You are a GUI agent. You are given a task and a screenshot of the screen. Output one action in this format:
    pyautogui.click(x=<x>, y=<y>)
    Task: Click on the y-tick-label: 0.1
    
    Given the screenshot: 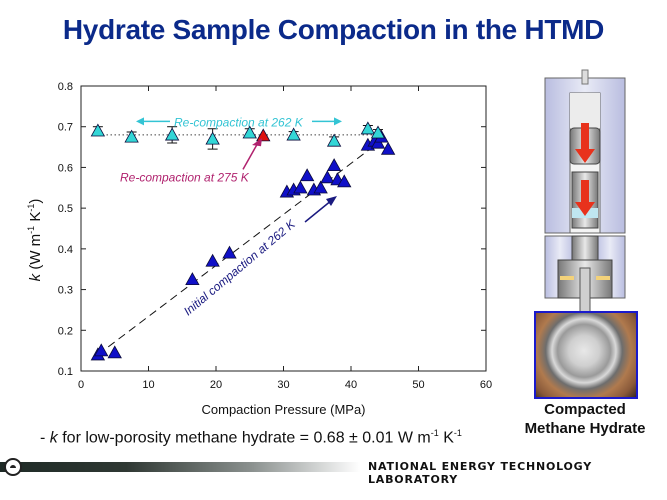 What is the action you would take?
    pyautogui.click(x=65, y=372)
    